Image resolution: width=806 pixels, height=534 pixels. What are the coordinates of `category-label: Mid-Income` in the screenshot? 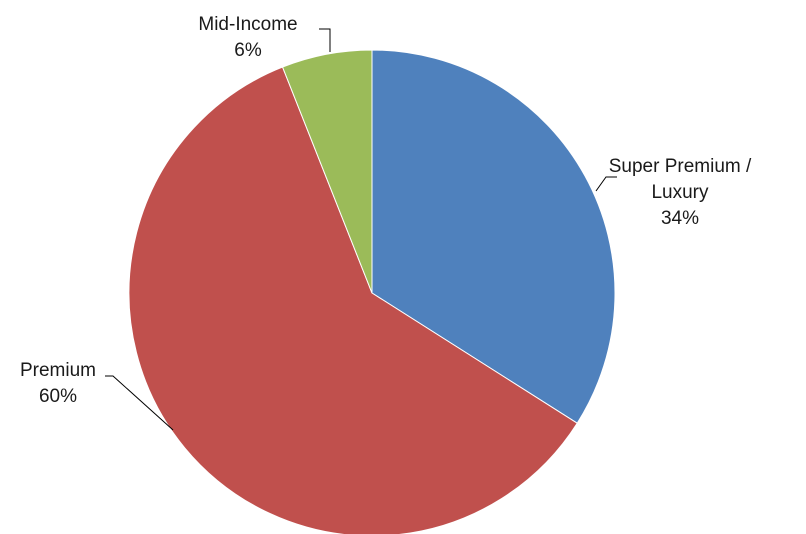 It's located at (247, 24).